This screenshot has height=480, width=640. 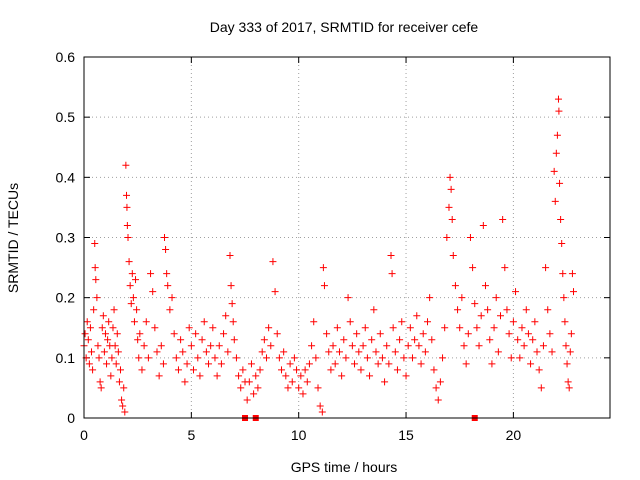 What do you see at coordinates (66, 177) in the screenshot?
I see `y-tick-label: 0.4` at bounding box center [66, 177].